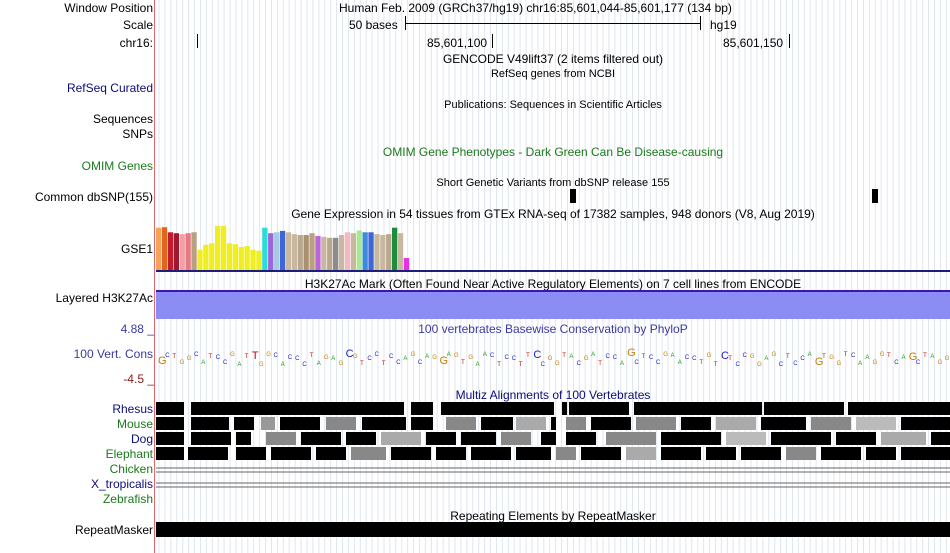  Describe the element at coordinates (109, 88) in the screenshot. I see `refseq-track-label: RefSeq Curated` at that location.